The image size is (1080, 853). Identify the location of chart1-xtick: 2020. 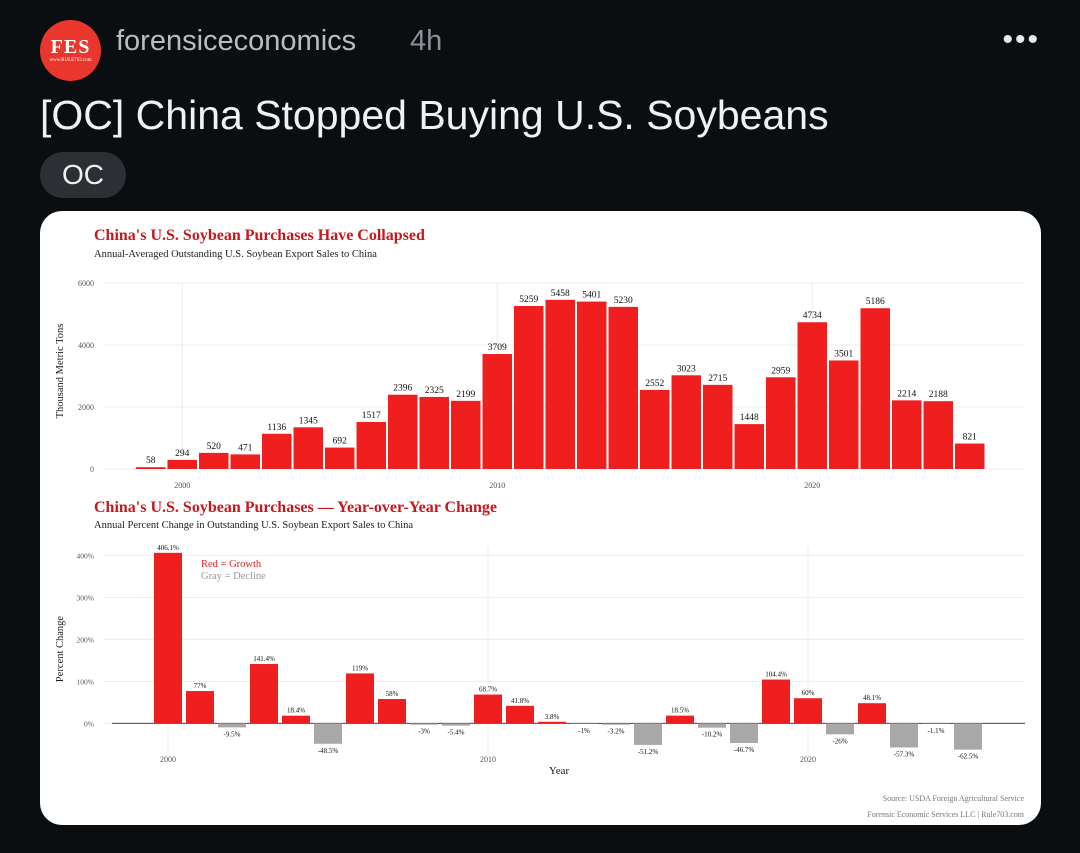
(812, 485).